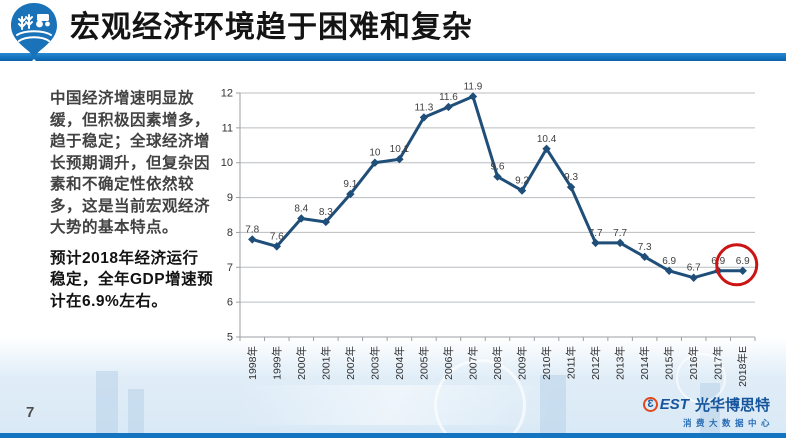 Image resolution: width=786 pixels, height=438 pixels. What do you see at coordinates (34, 33) in the screenshot?
I see `agriculture-balloon-logo-icon` at bounding box center [34, 33].